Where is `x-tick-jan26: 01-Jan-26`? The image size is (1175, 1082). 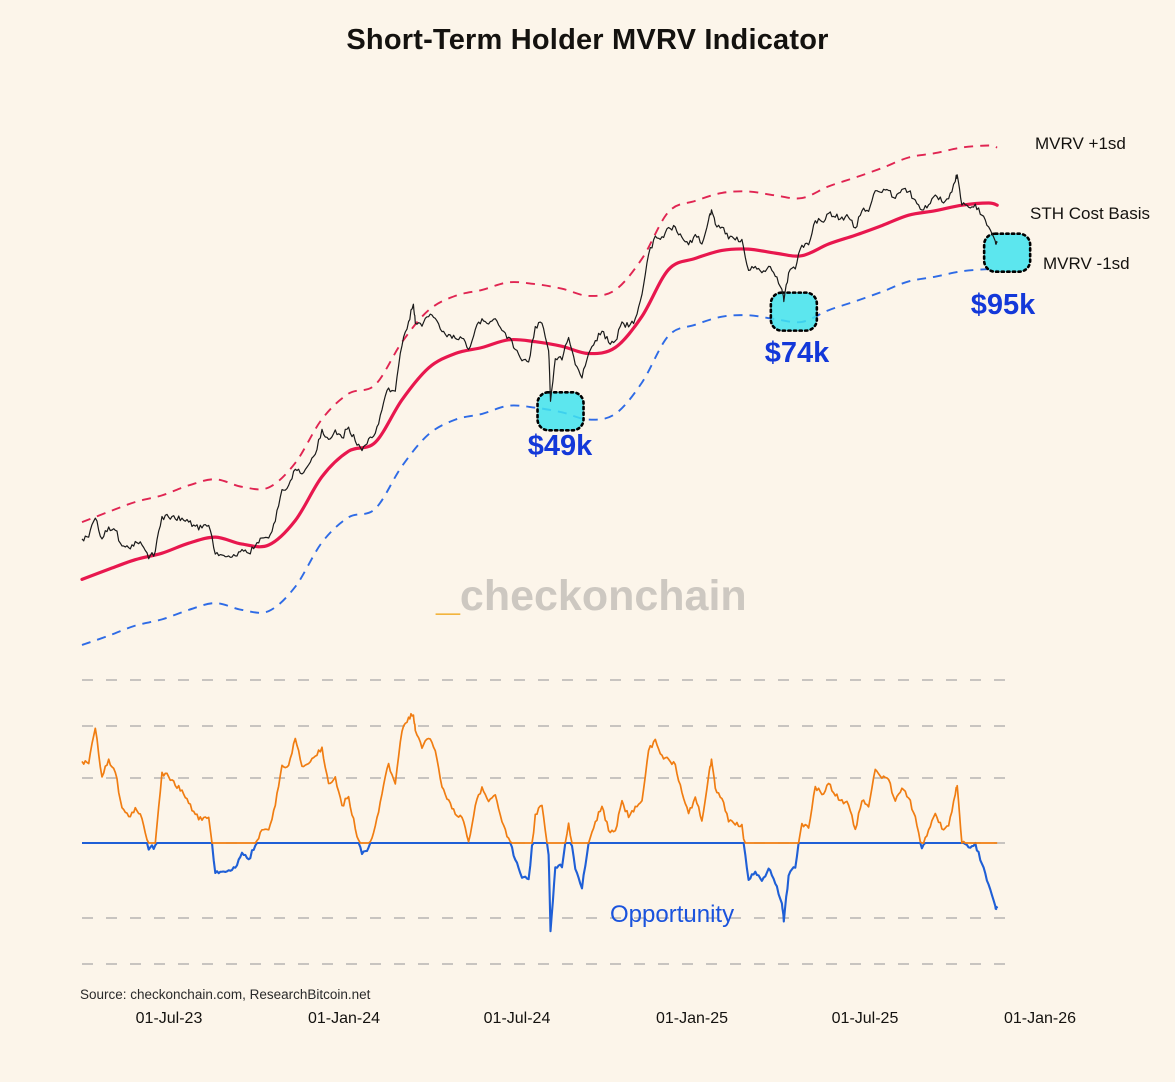
x-tick-jan26: 01-Jan-26 is located at coordinates (1040, 1018).